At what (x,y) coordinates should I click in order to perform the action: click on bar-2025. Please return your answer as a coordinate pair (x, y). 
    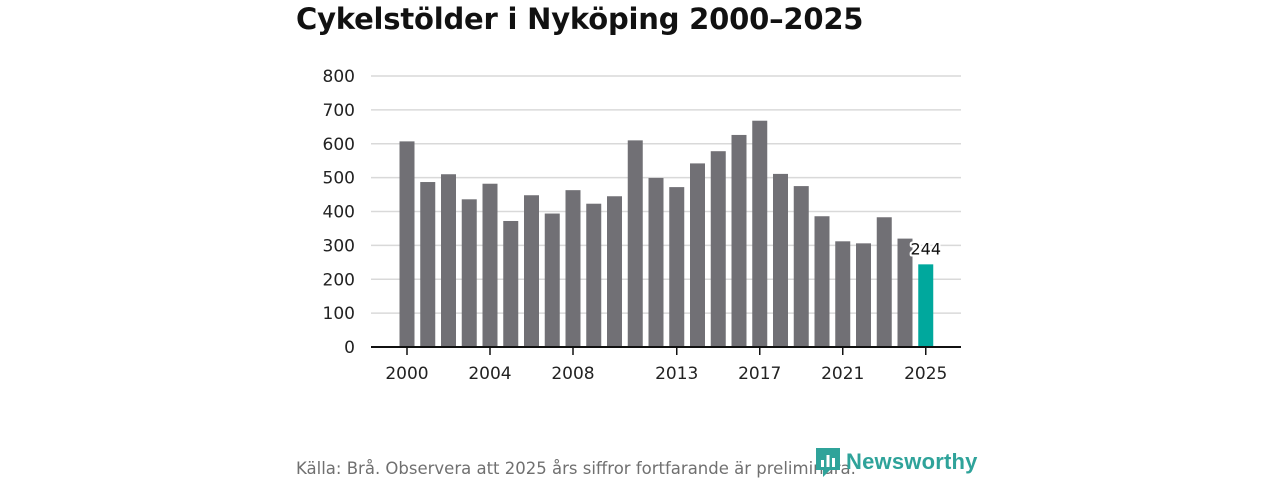
    Looking at the image, I should click on (926, 305).